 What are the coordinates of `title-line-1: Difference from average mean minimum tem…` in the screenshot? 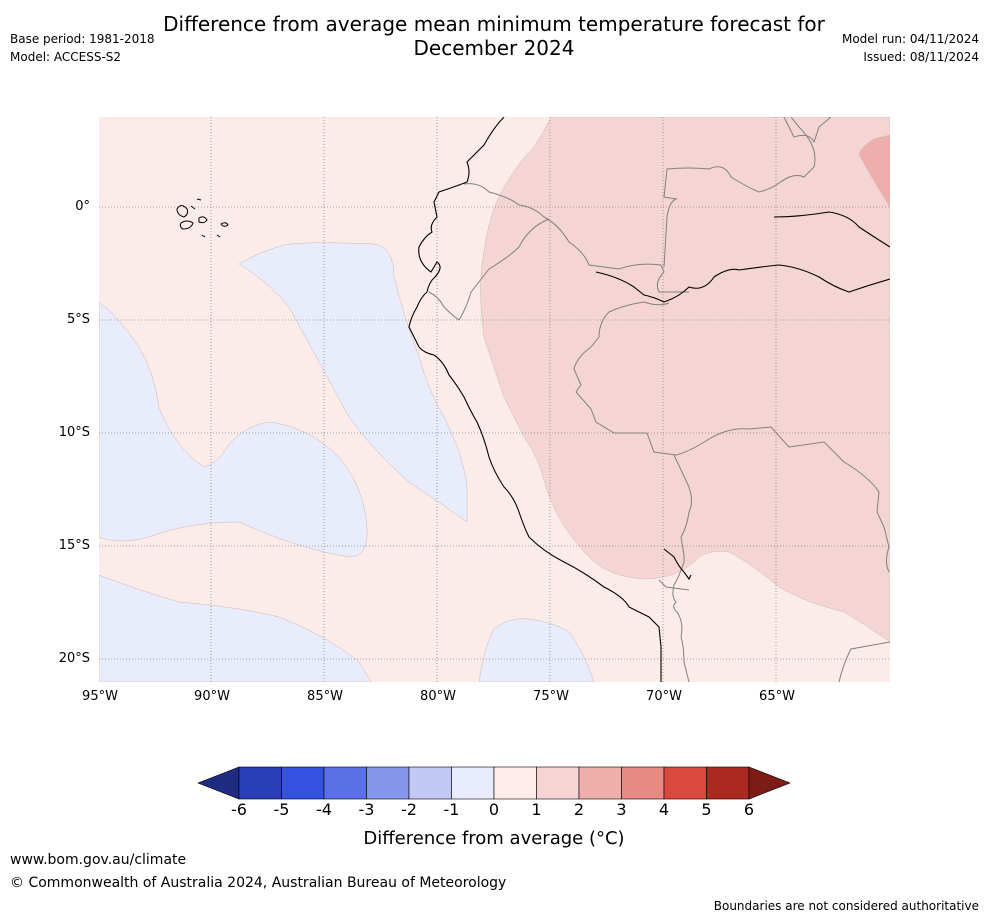 It's located at (494, 24).